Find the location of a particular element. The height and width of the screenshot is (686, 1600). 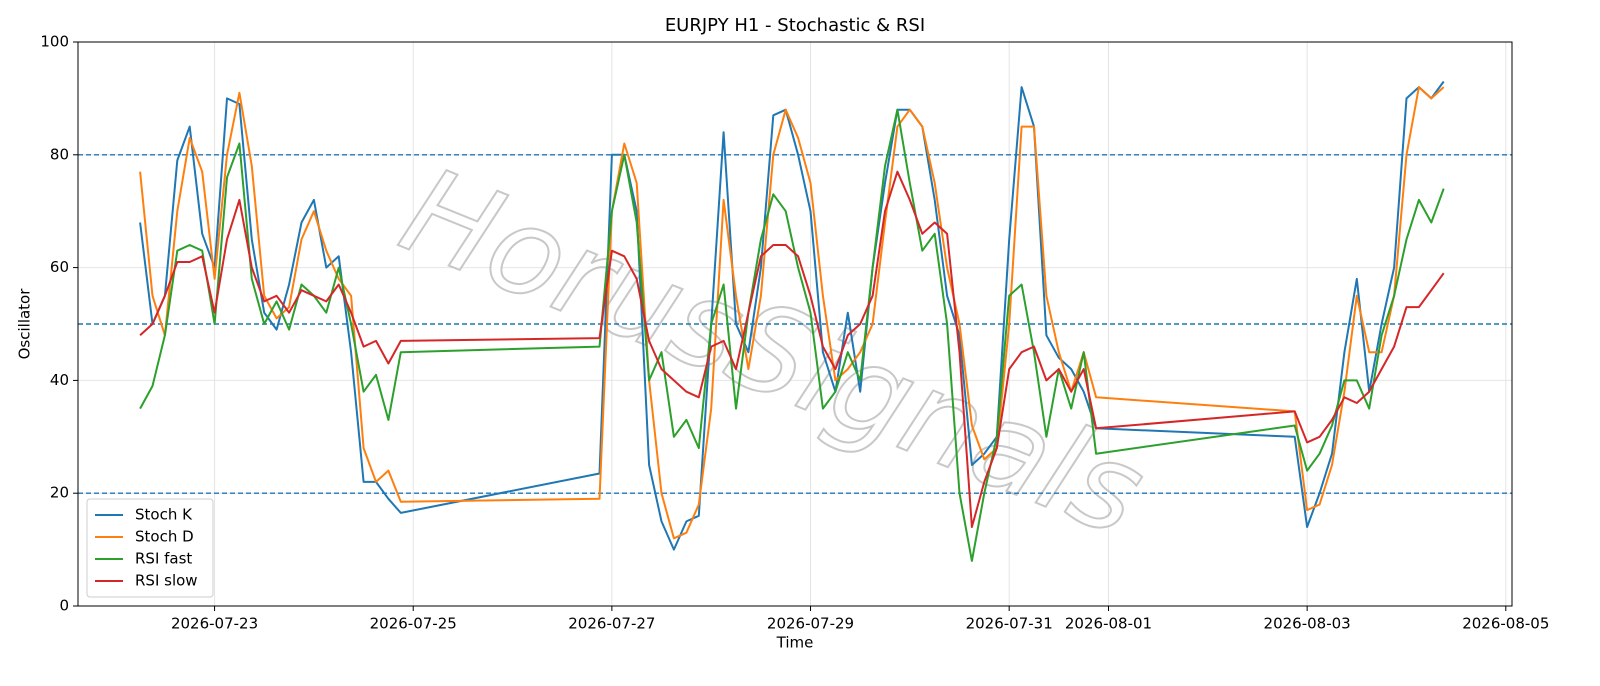

legend-box is located at coordinates (150, 548).